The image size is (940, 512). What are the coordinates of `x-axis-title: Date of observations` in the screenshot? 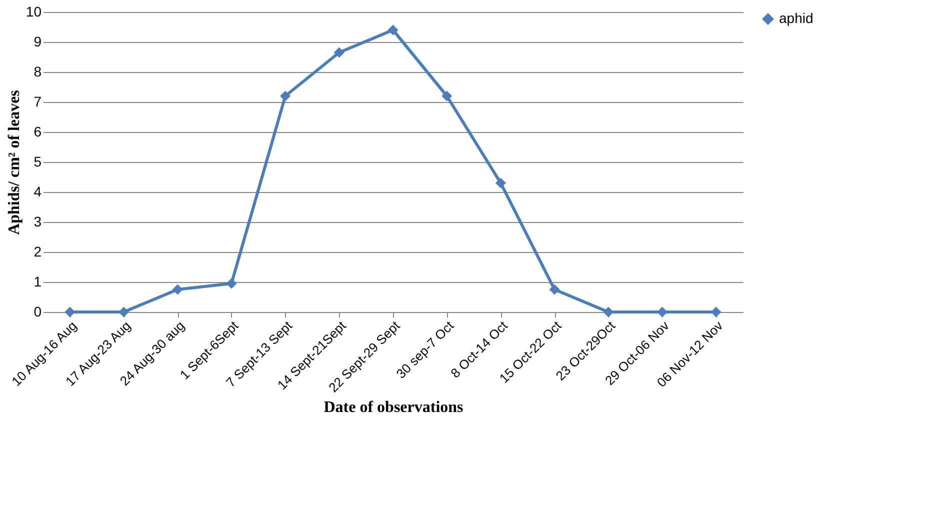 It's located at (394, 407).